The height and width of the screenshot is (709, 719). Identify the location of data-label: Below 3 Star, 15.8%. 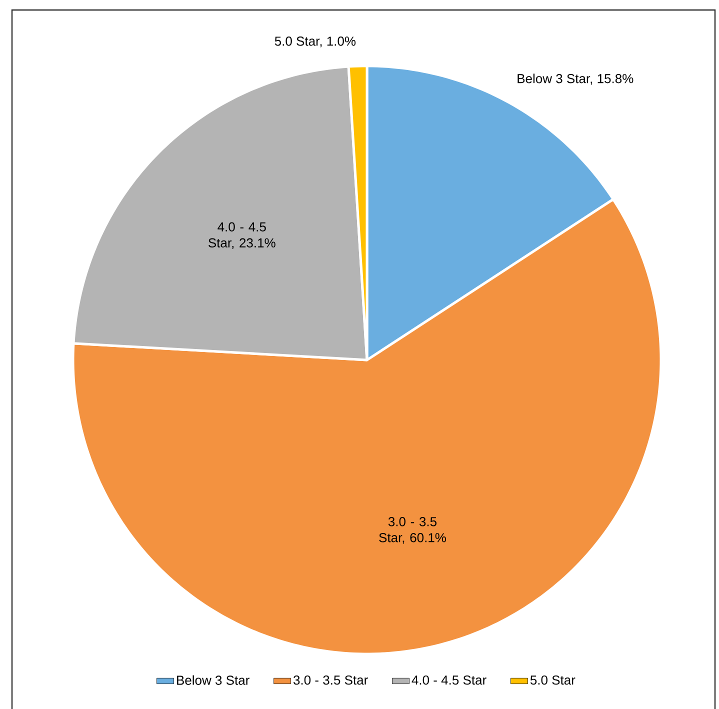
(576, 79).